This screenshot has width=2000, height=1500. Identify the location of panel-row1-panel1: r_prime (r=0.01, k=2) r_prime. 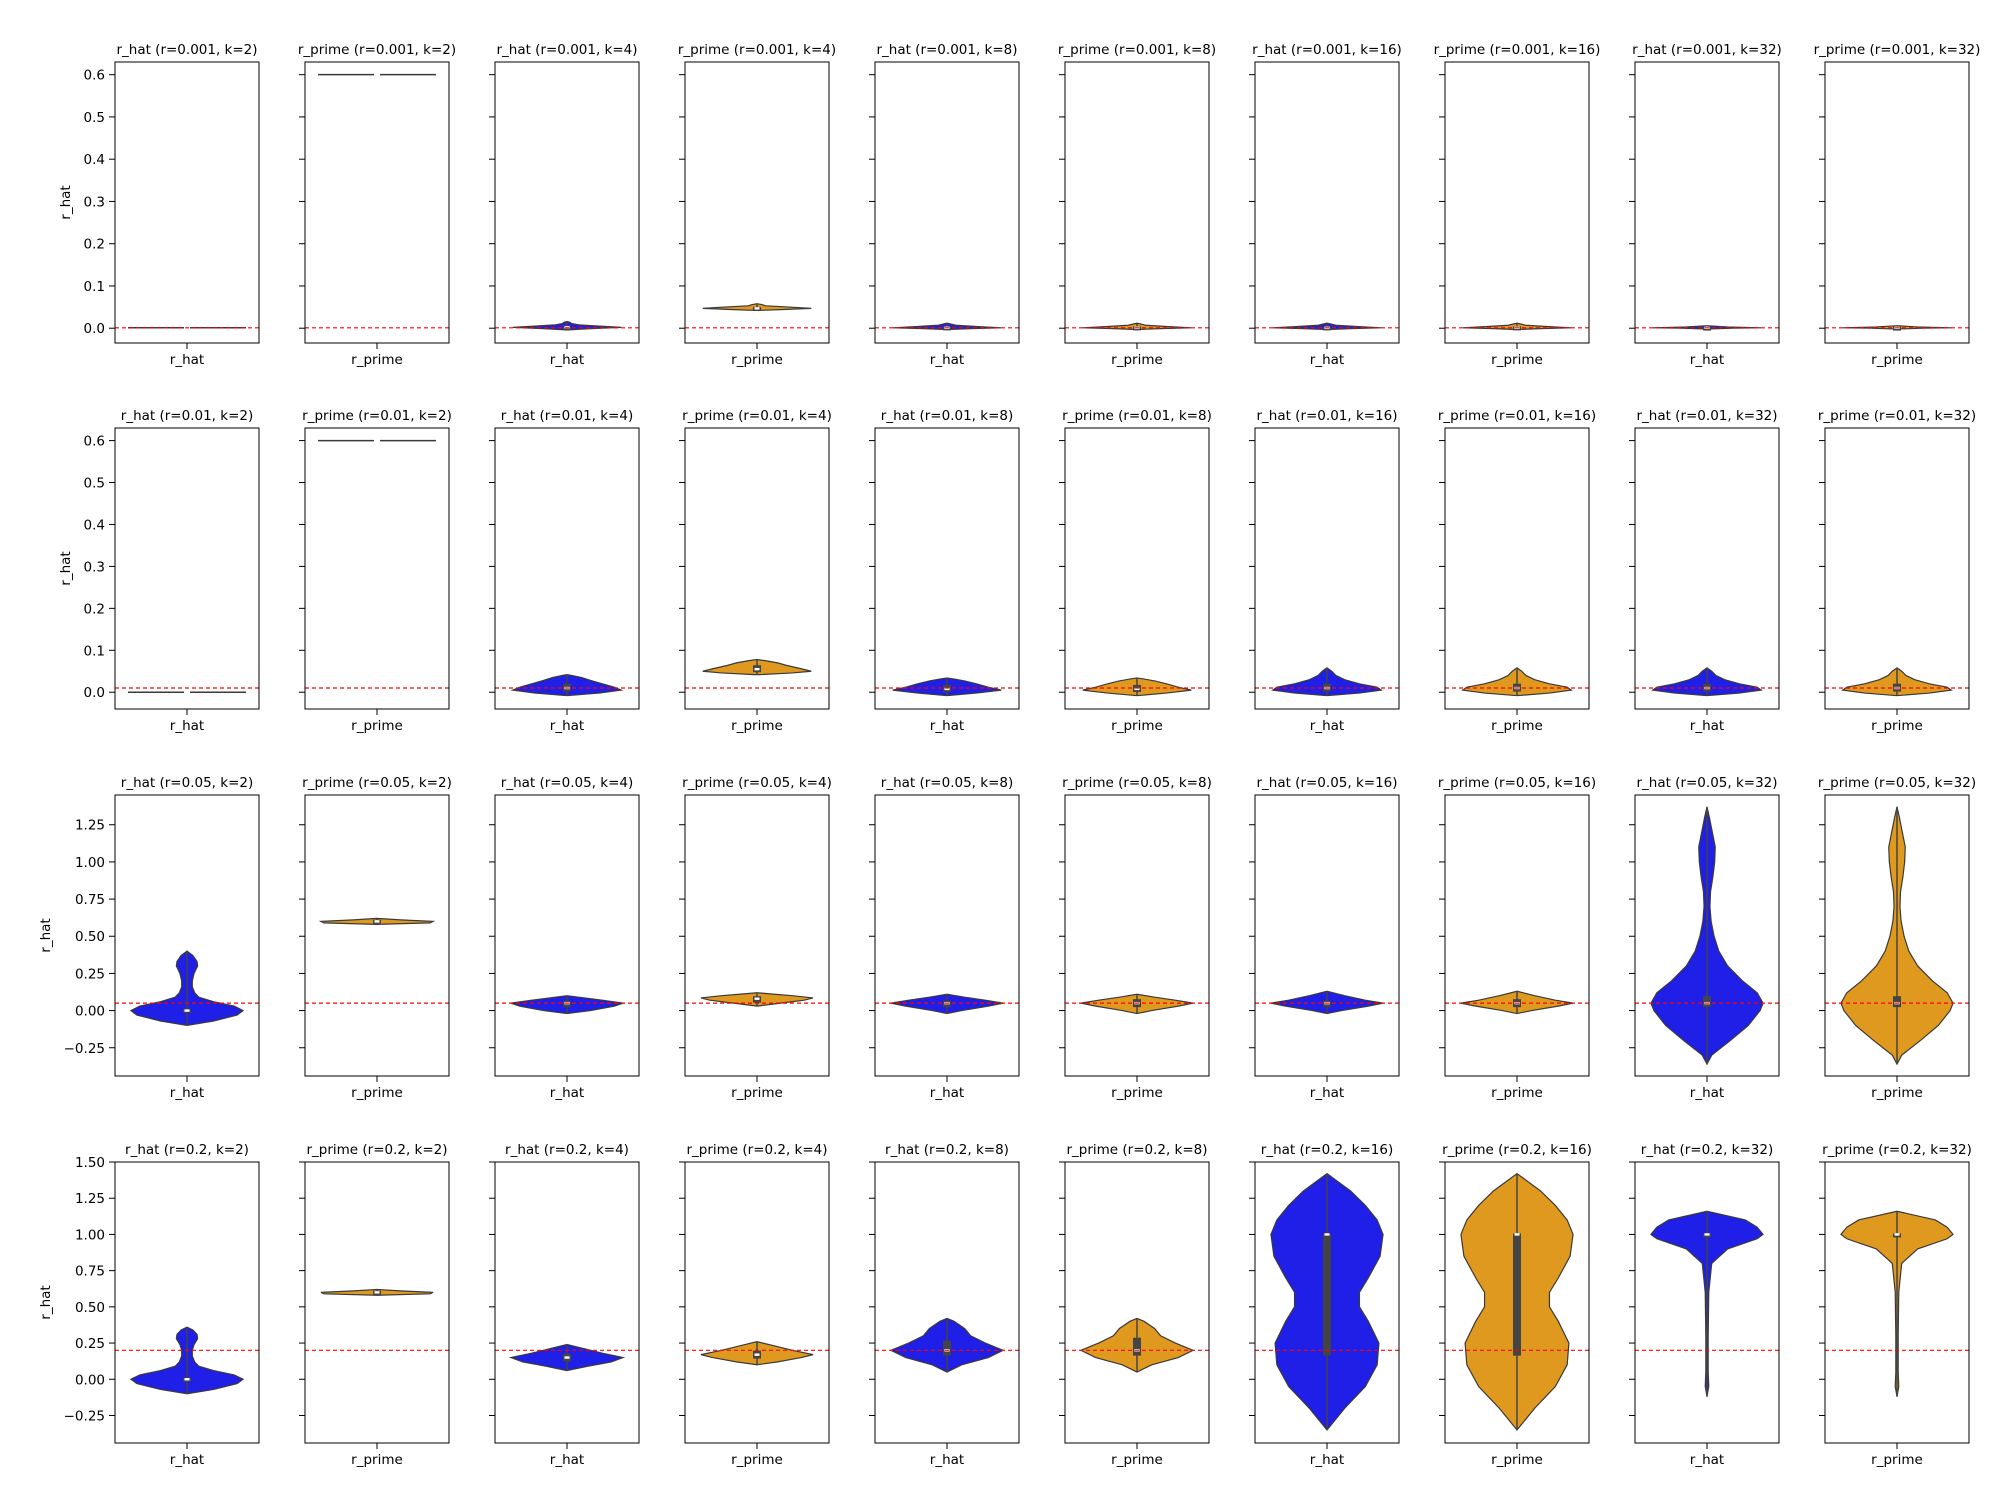
(375, 571).